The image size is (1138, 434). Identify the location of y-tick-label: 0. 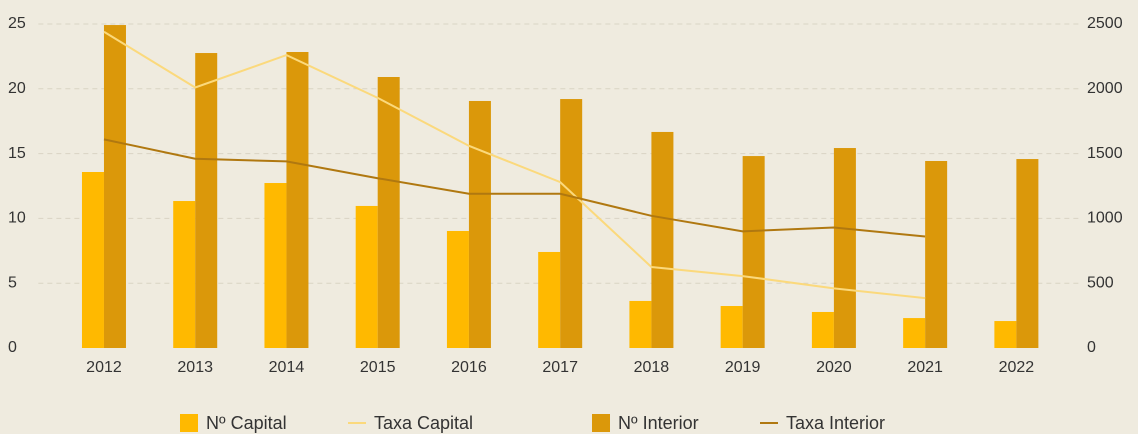
(12, 347).